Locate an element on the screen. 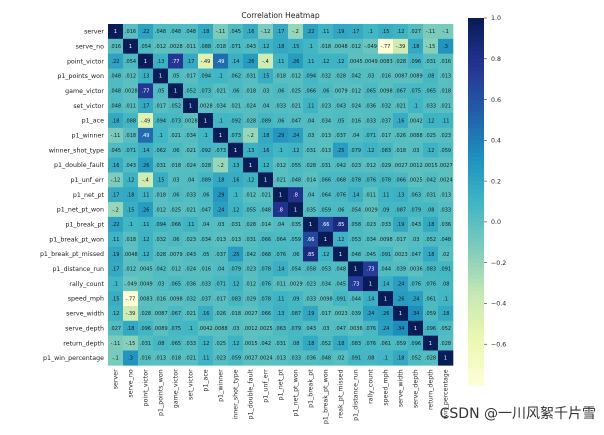 The image size is (604, 435). column-label: p1_net_pt is located at coordinates (281, 385).